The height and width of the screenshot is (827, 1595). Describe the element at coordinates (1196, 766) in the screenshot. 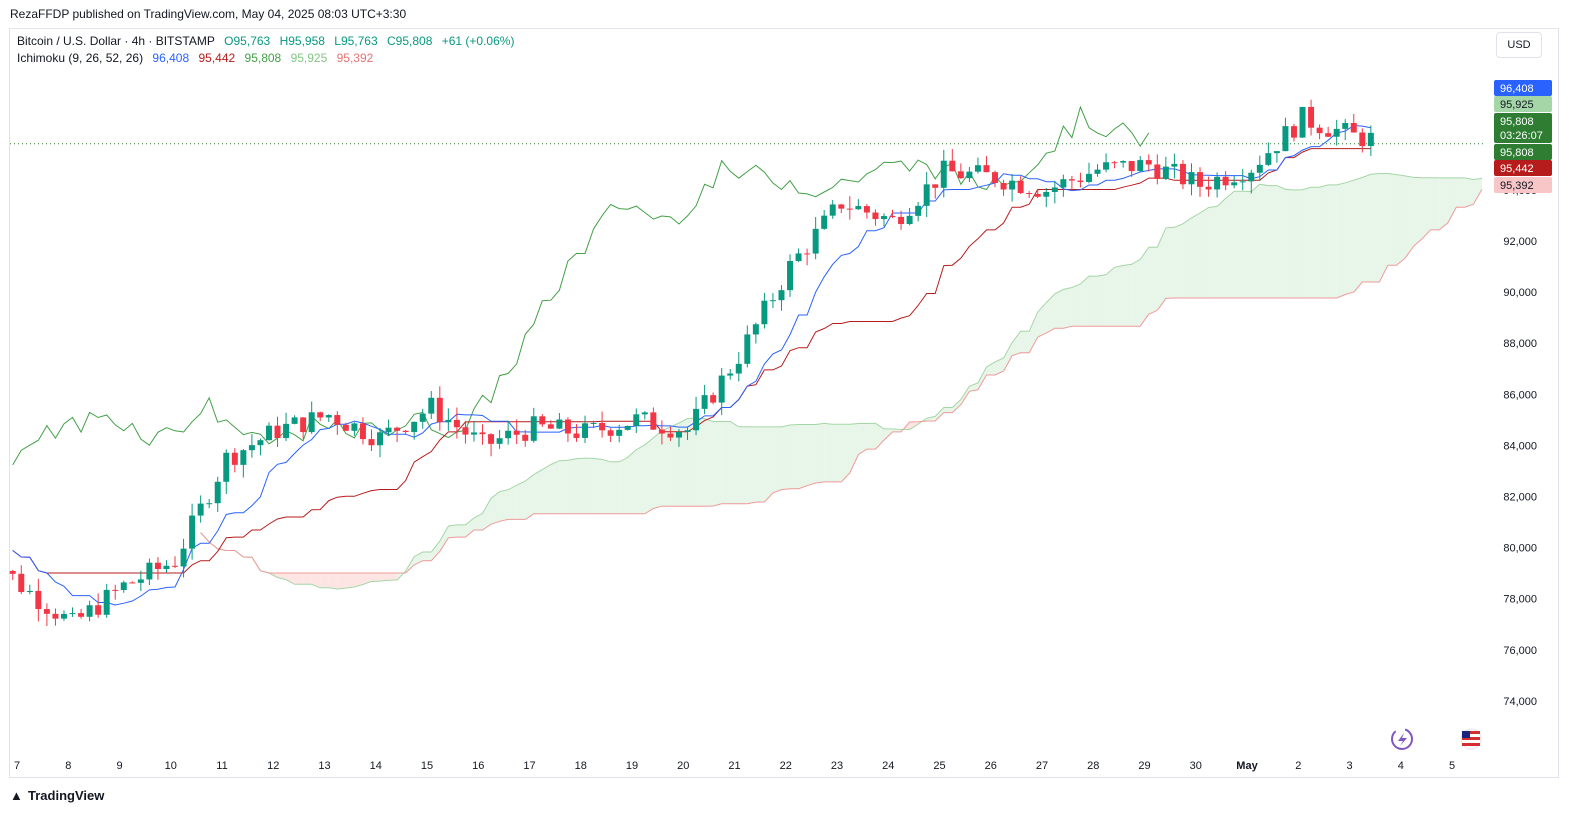

I see `x-tick-label: 30` at that location.